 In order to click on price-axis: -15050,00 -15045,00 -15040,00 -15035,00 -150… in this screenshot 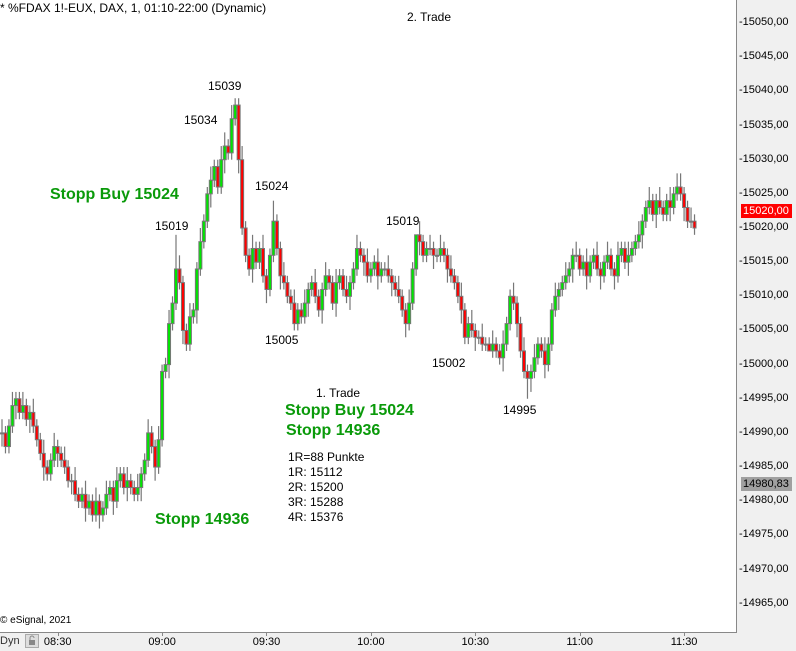, I will do `click(766, 325)`.